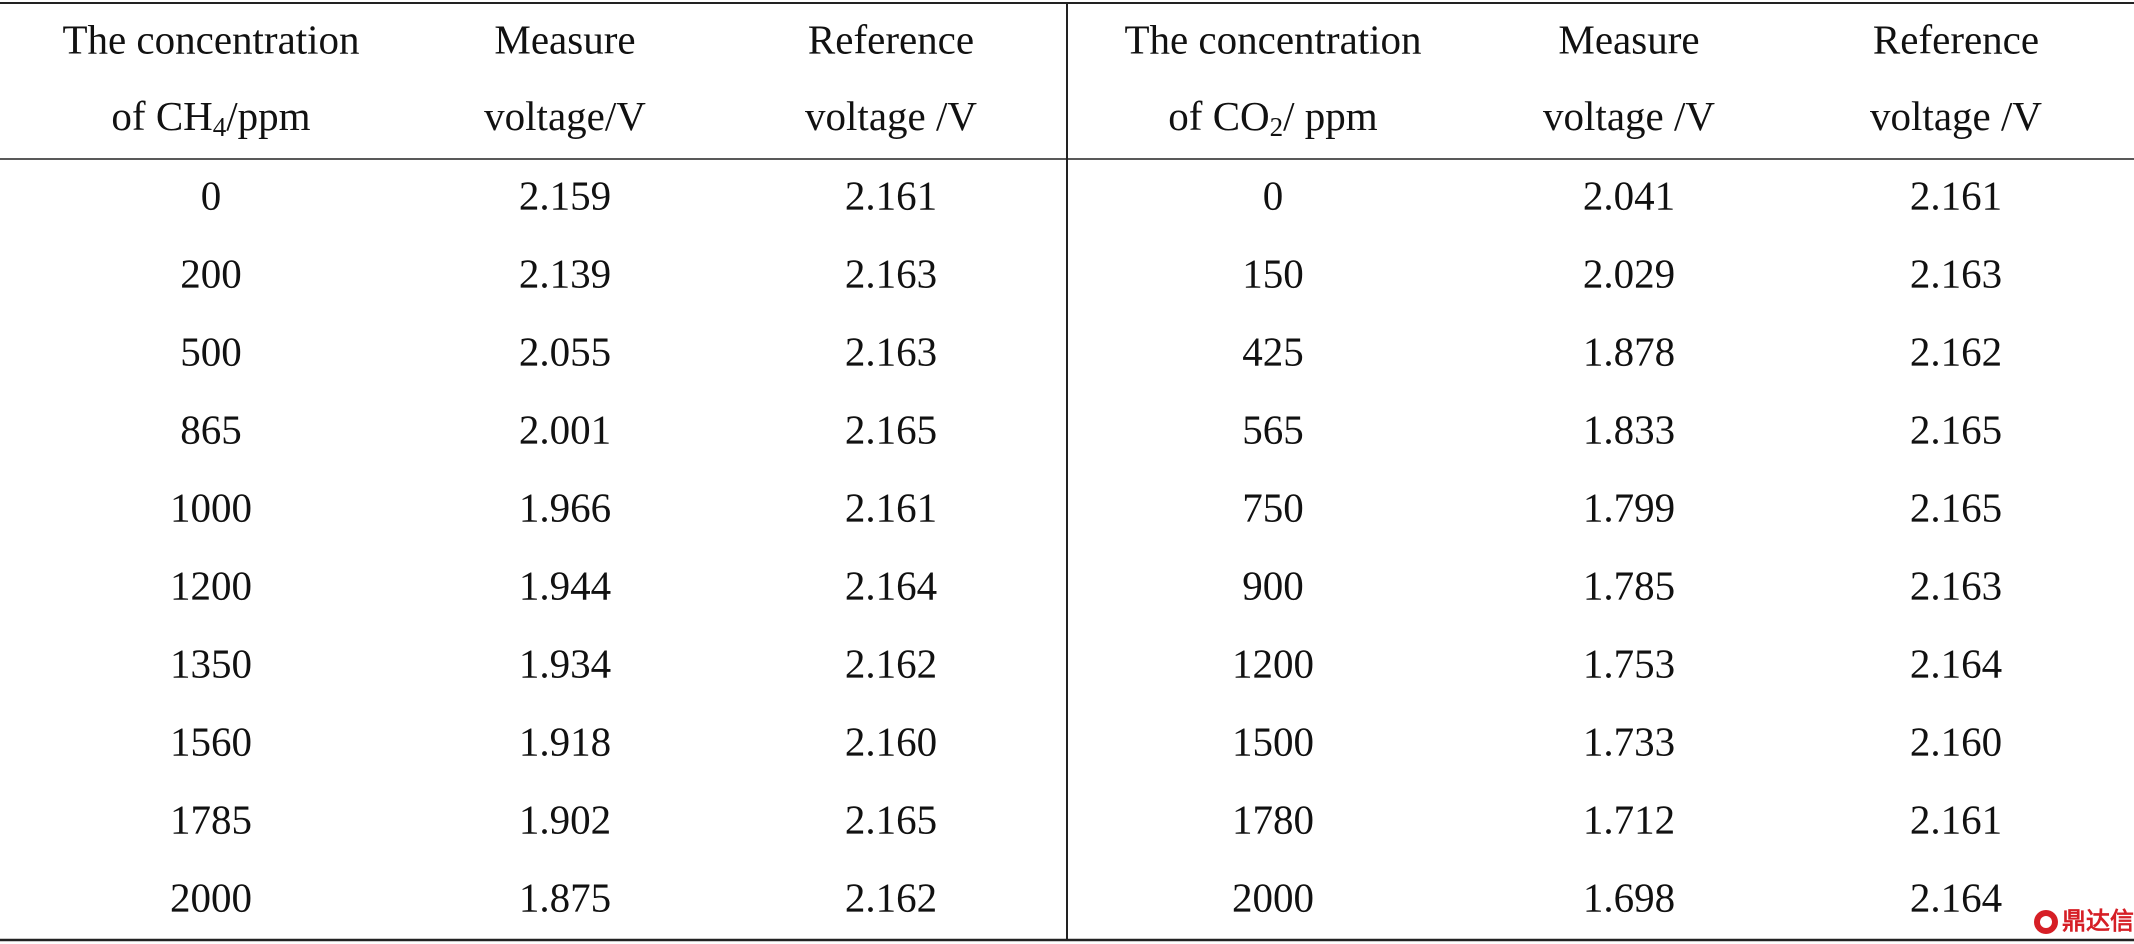 This screenshot has width=2134, height=944. Describe the element at coordinates (1629, 195) in the screenshot. I see `cell: 2.041` at that location.